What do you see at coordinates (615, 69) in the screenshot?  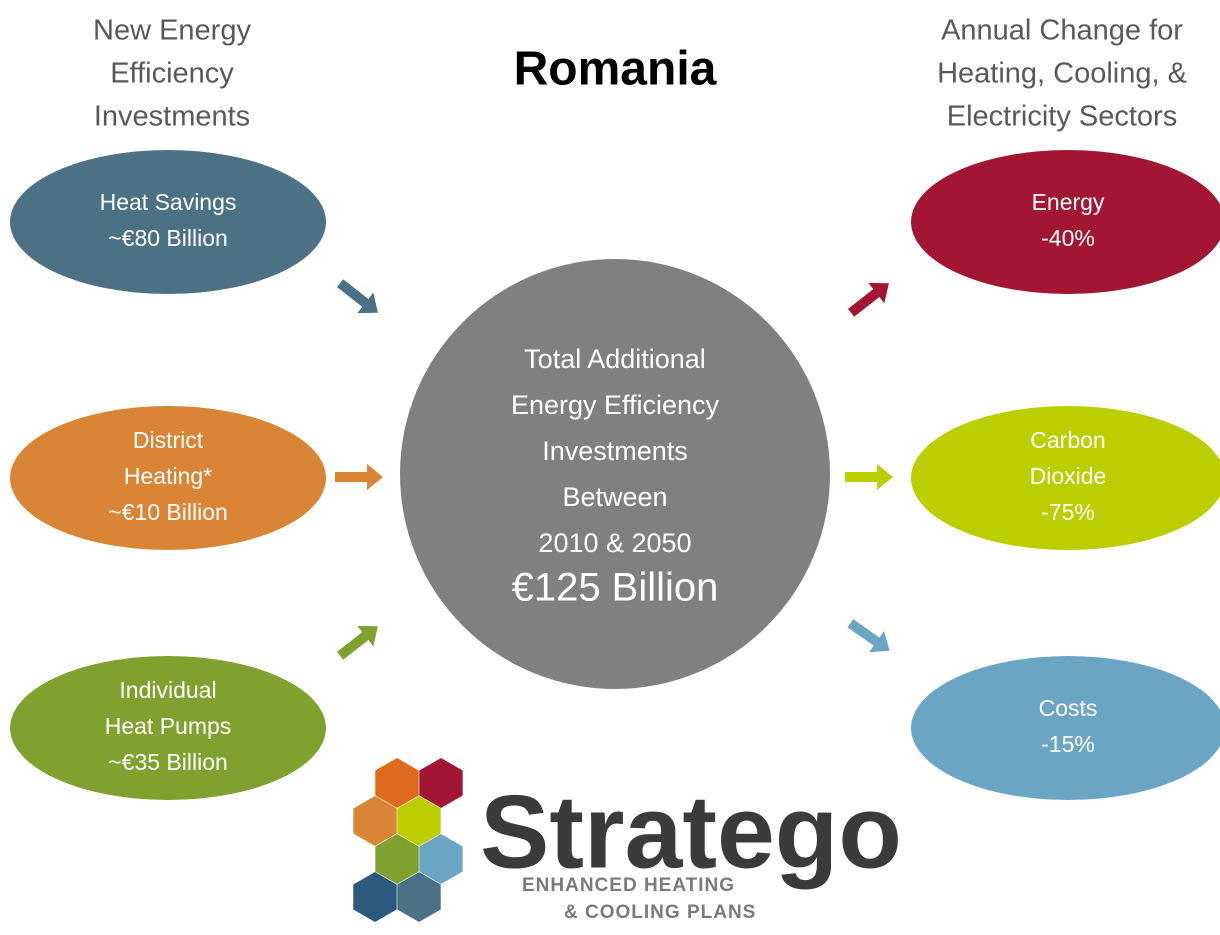 I see `title: Romania` at bounding box center [615, 69].